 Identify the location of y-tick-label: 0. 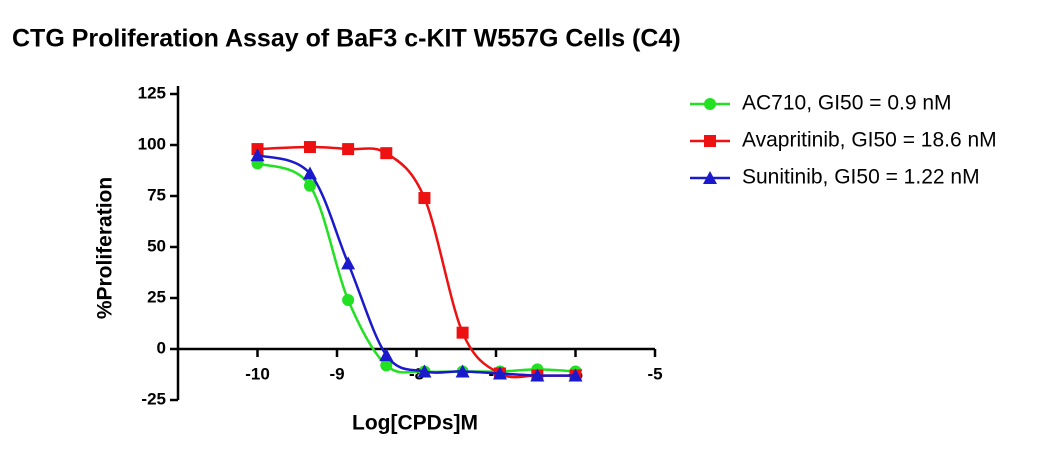
(161, 347).